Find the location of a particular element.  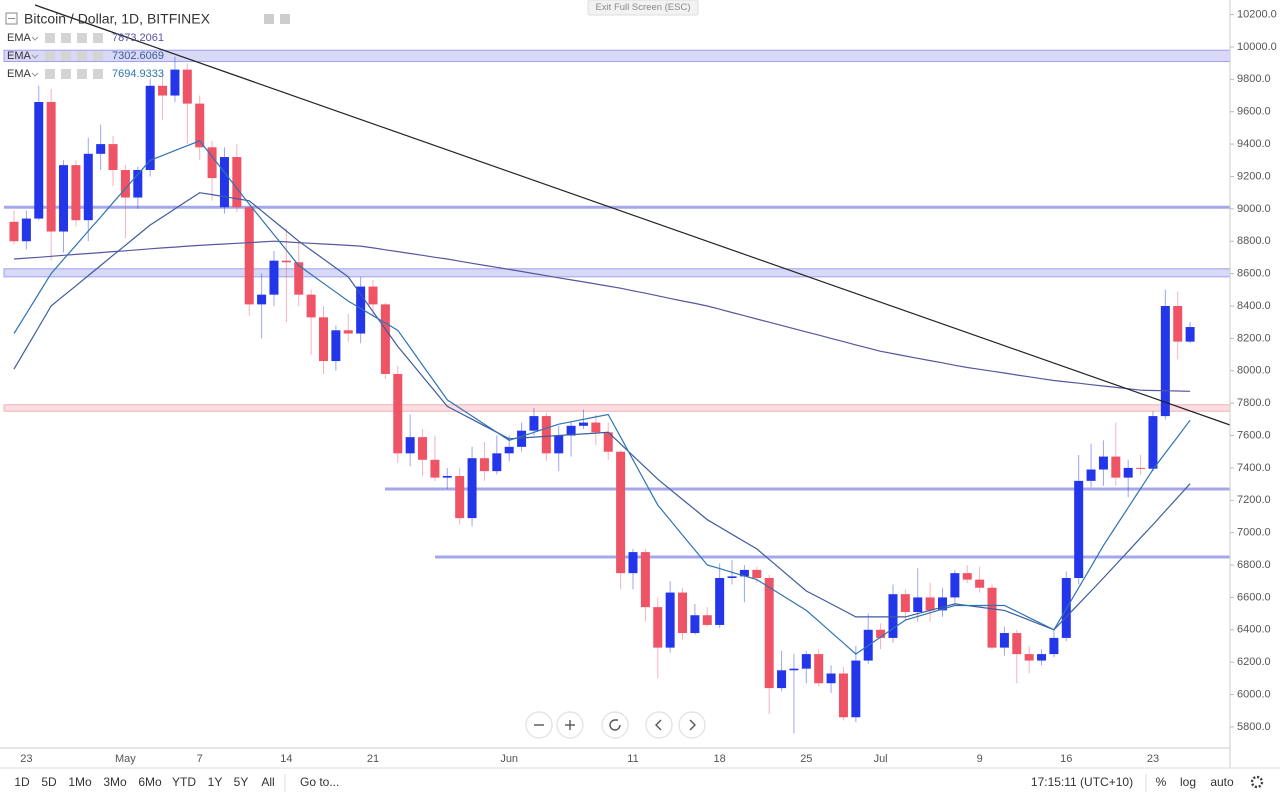

y-tick-label: 8800.0 is located at coordinates (1254, 241).